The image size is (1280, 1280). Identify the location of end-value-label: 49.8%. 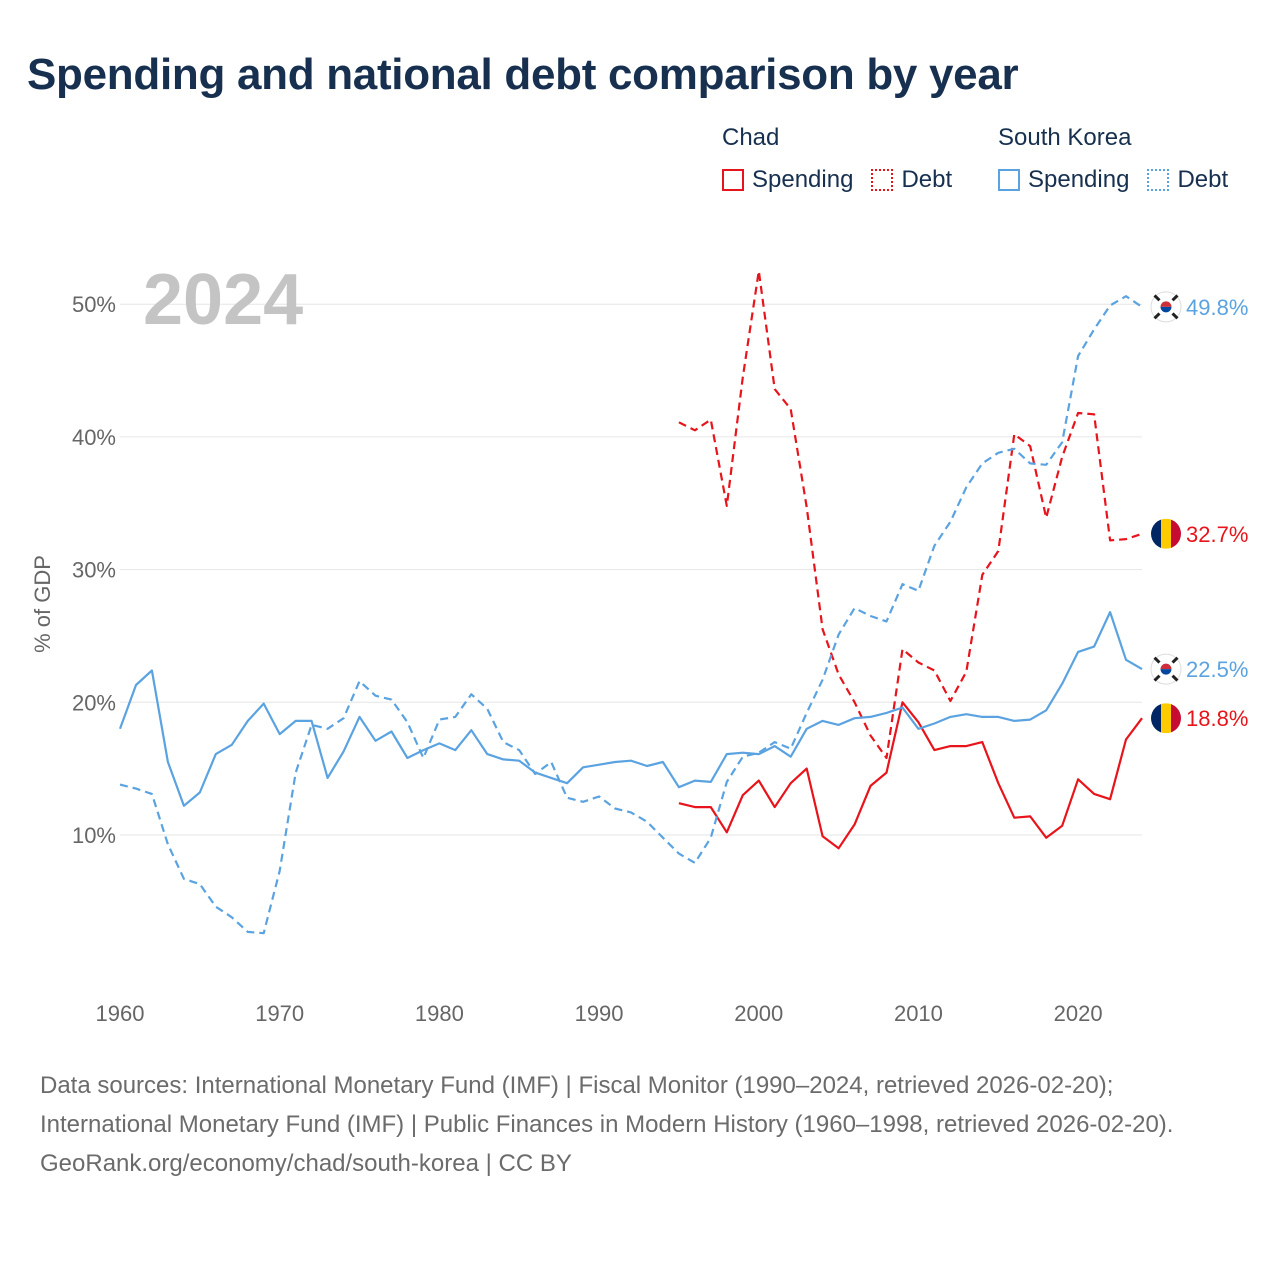
(1217, 307).